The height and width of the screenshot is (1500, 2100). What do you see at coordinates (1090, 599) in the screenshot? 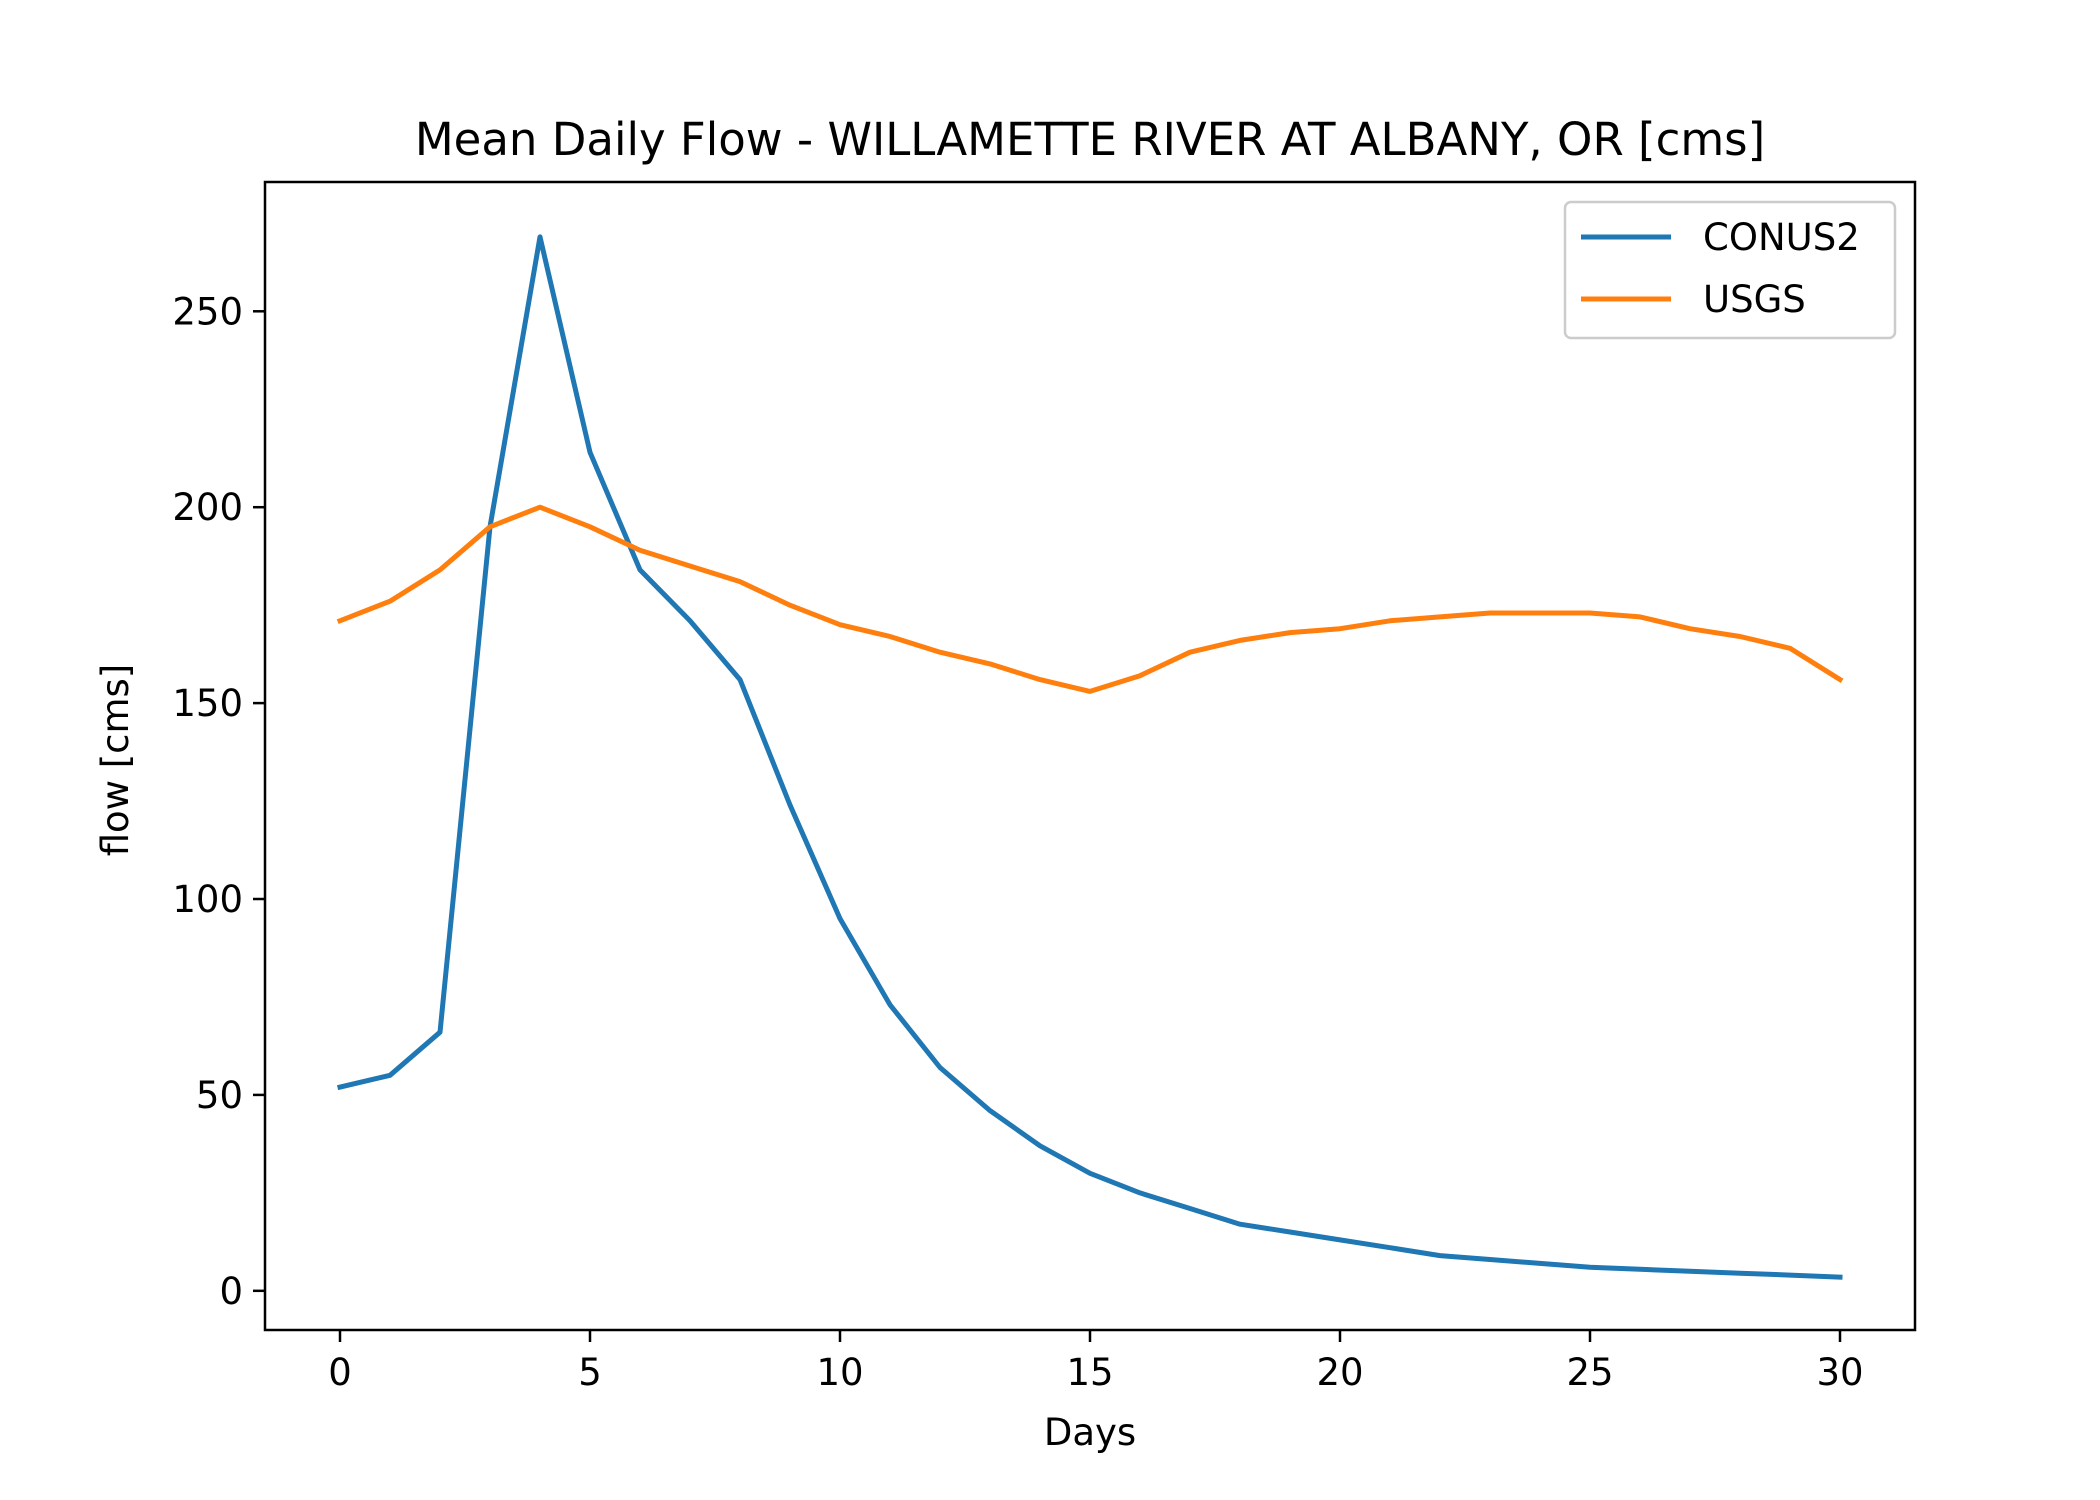
I see `series-line-usgs` at bounding box center [1090, 599].